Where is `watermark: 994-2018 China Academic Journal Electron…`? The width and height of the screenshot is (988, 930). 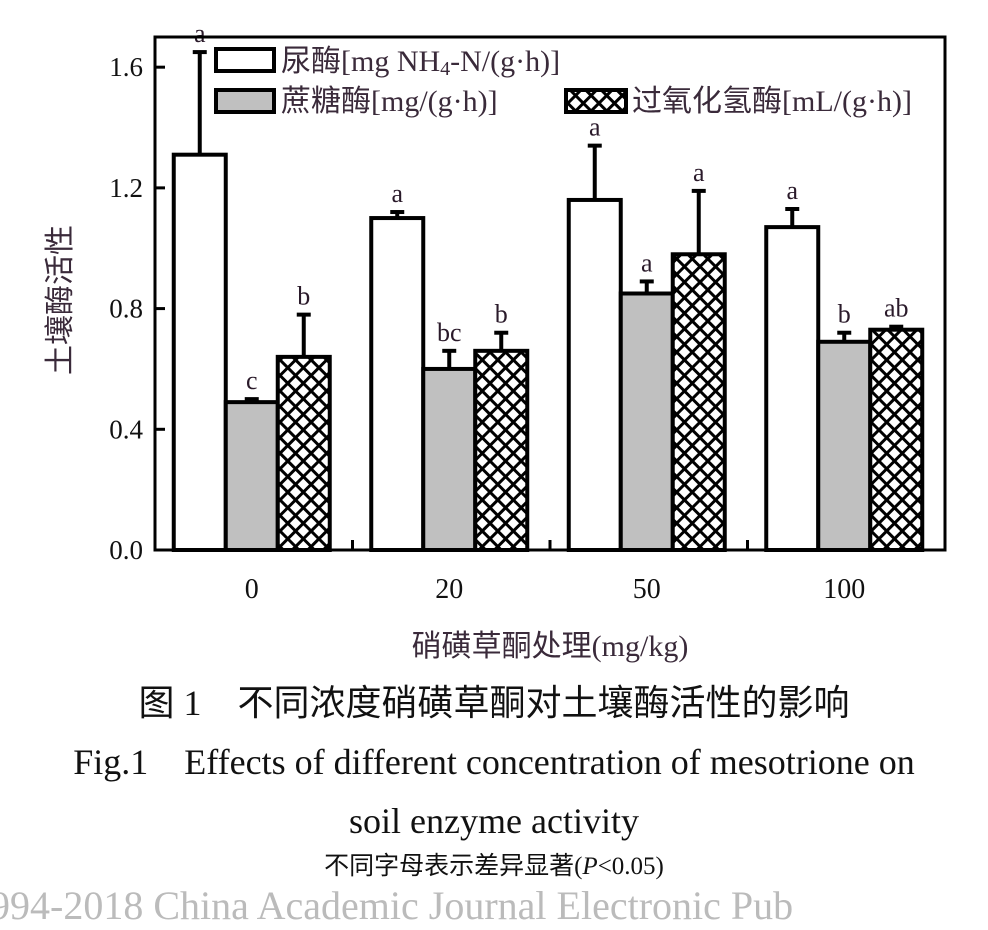 watermark: 994-2018 China Academic Journal Electron… is located at coordinates (397, 905).